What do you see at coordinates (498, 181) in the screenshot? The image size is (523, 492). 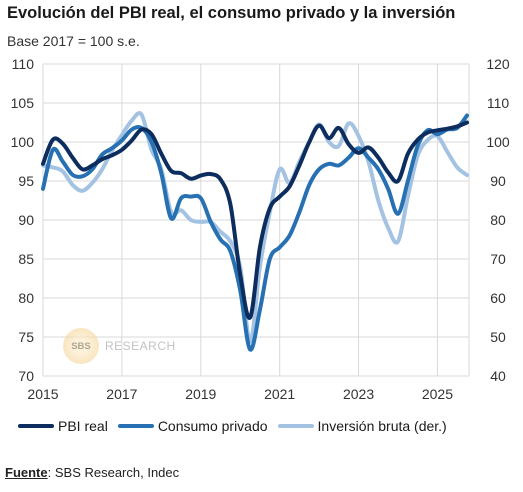 I see `y-right-tick-label: 90` at bounding box center [498, 181].